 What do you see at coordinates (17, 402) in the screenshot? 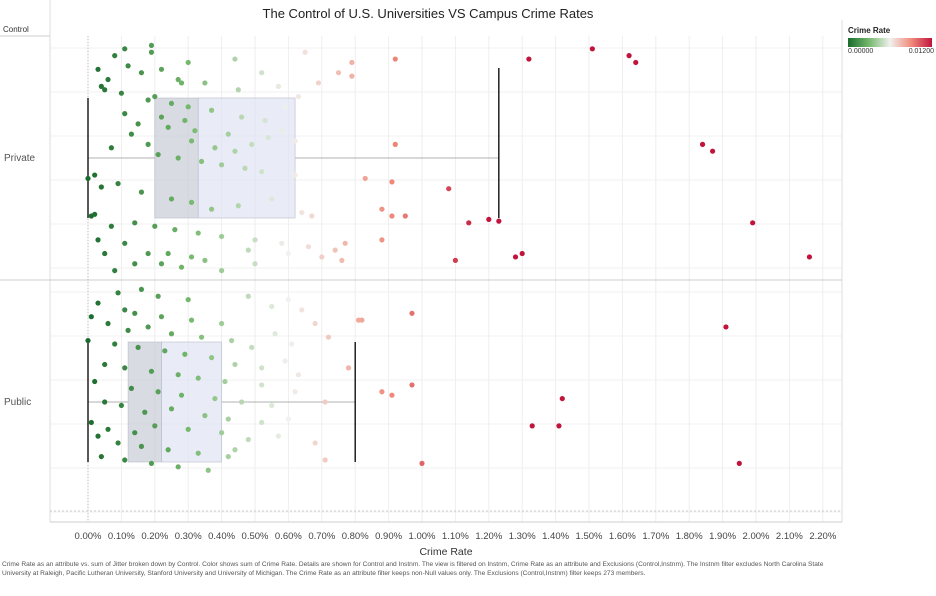
I see `row-label-public: Public` at bounding box center [17, 402].